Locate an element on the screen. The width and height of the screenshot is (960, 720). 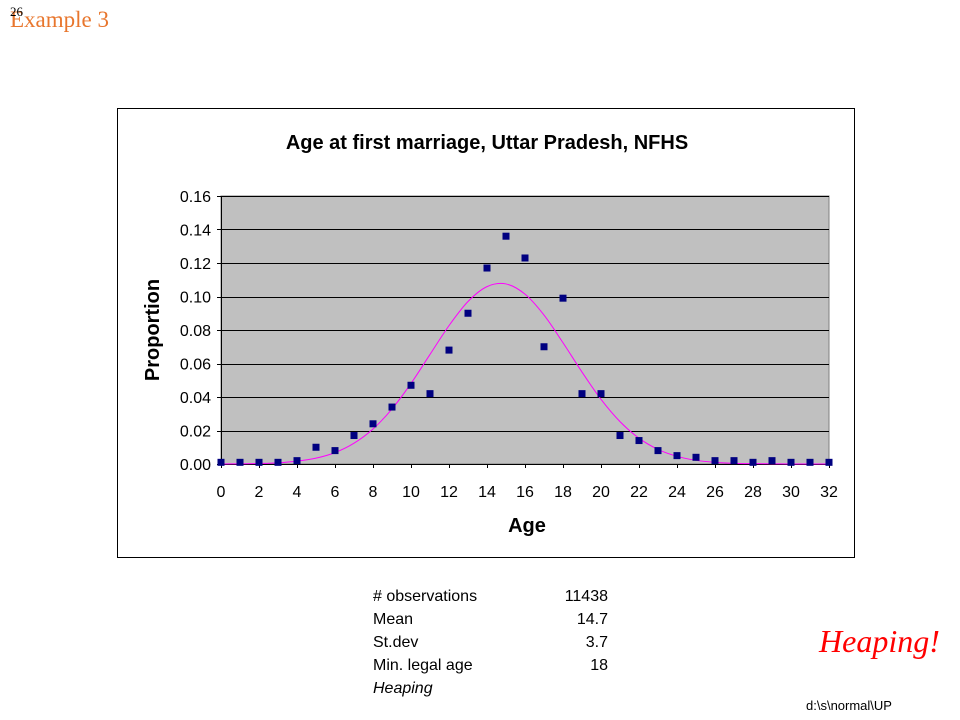
slide-heading: Example 3 is located at coordinates (59, 19).